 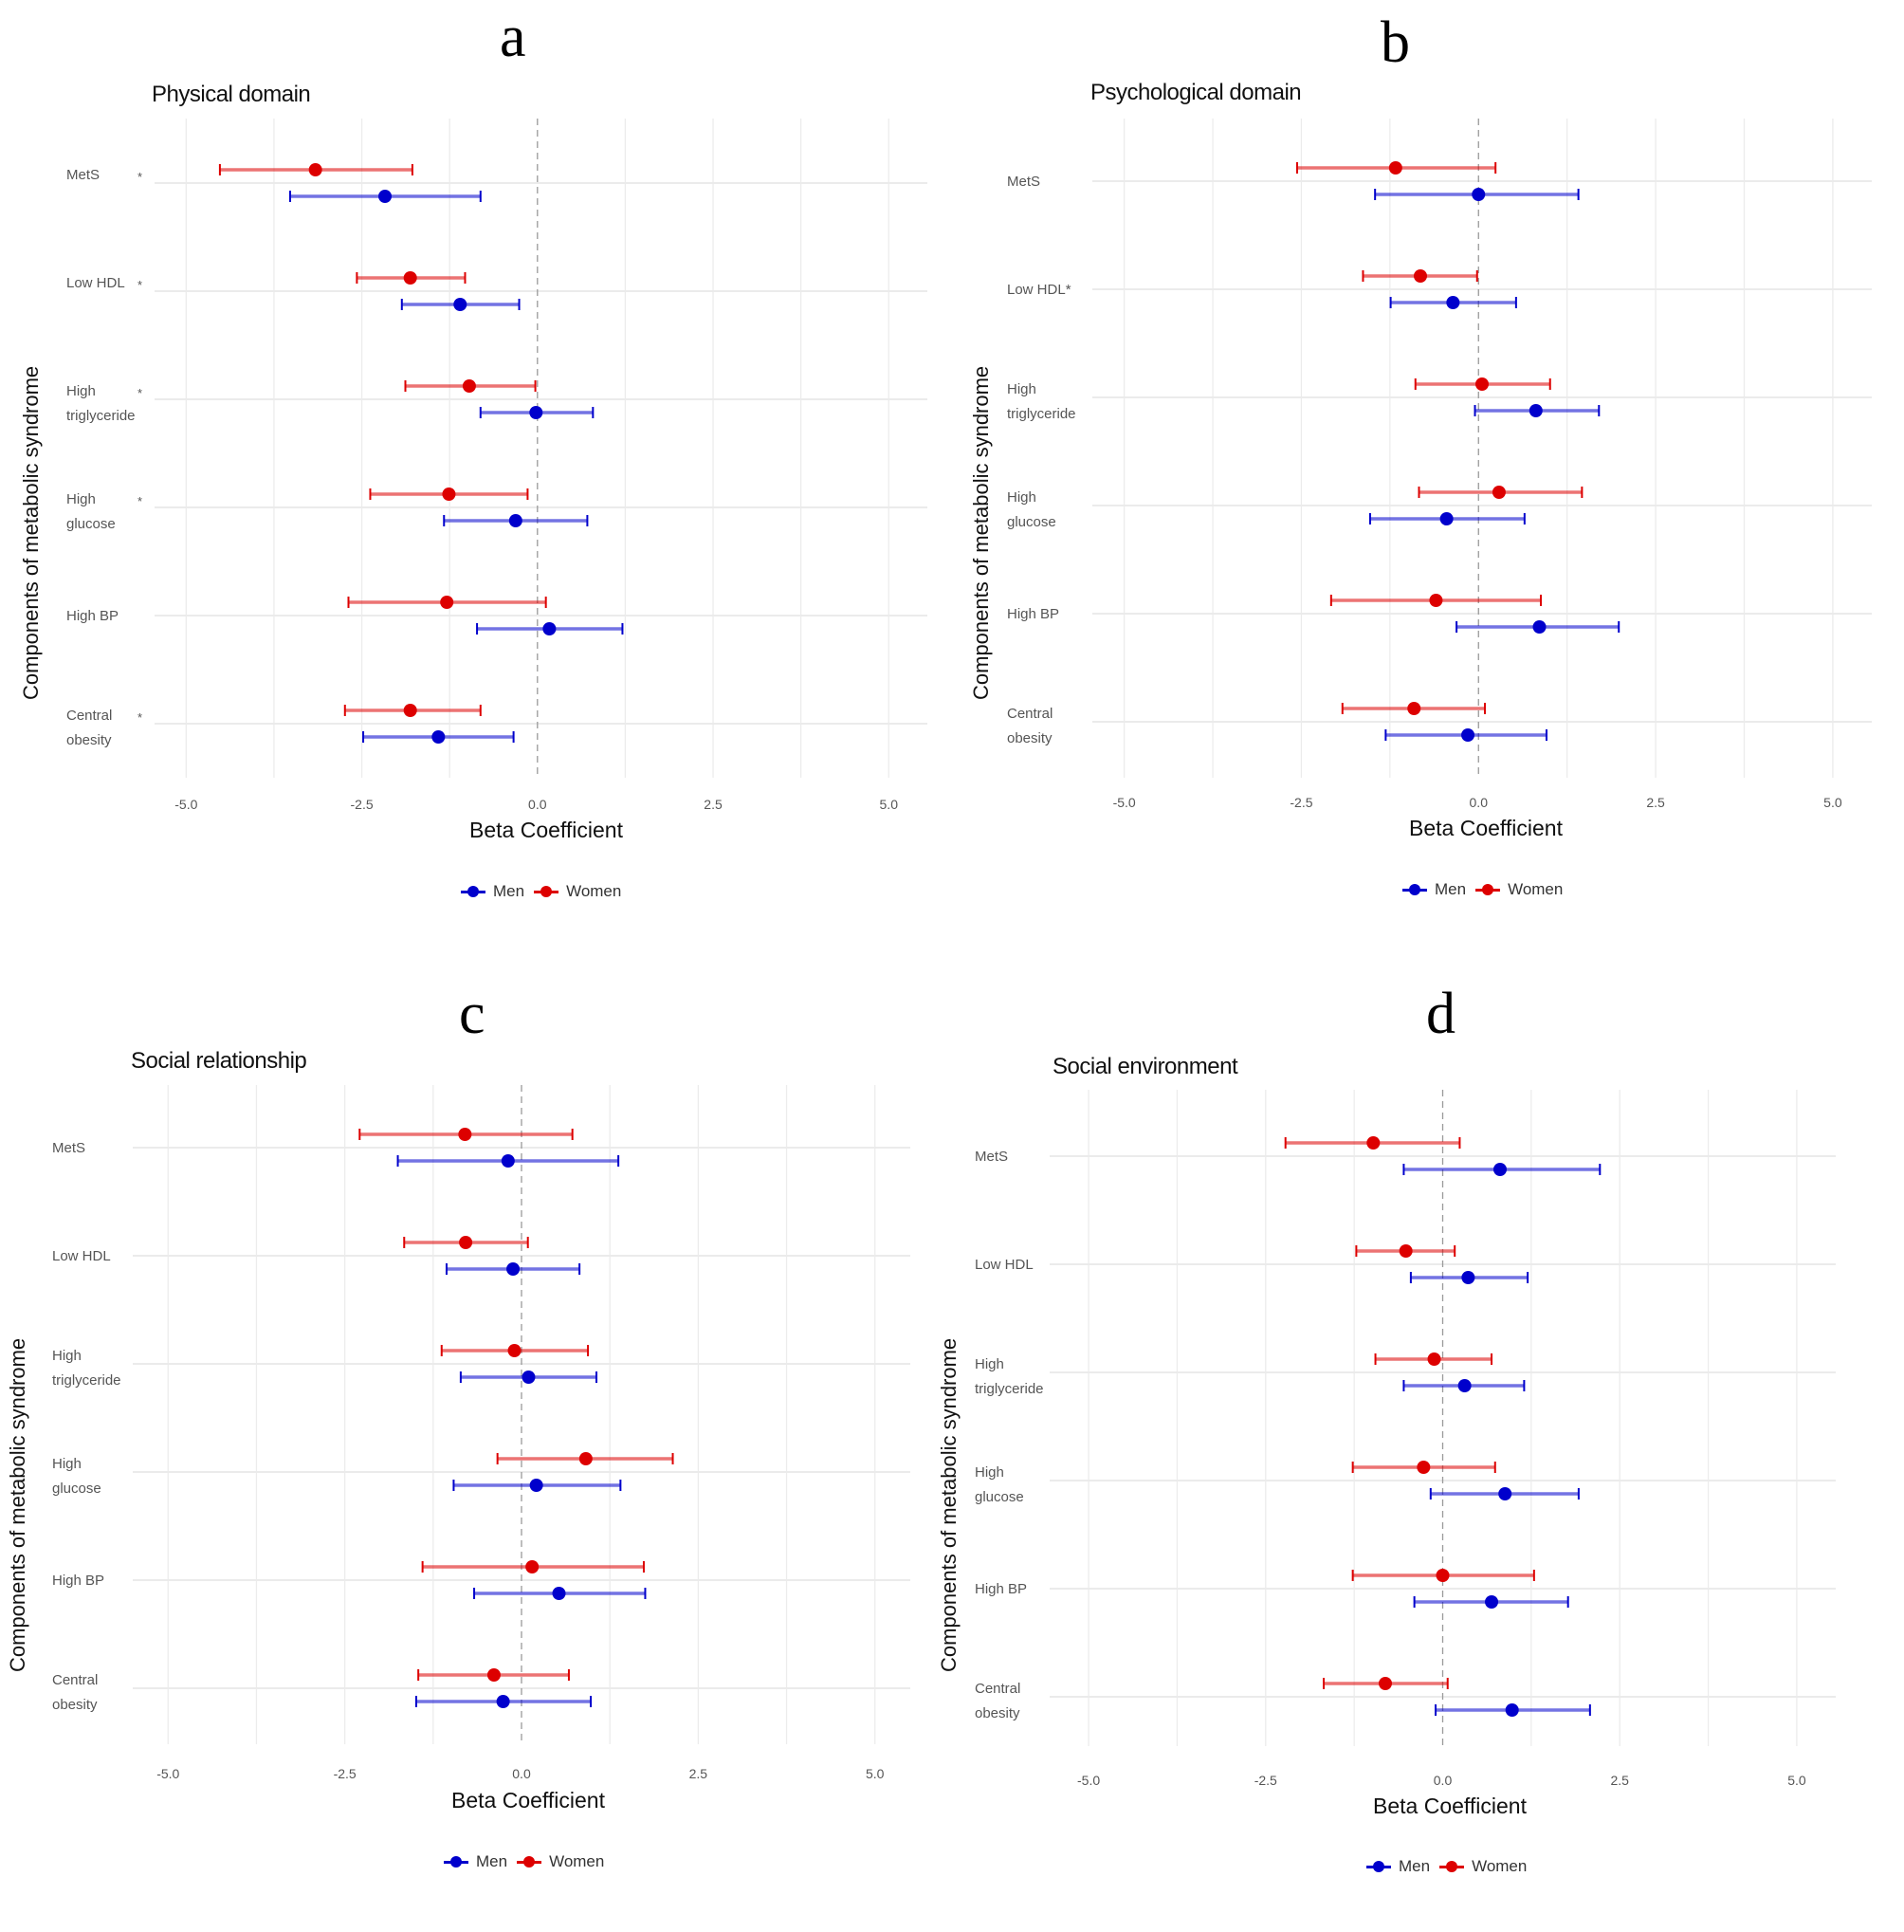 What do you see at coordinates (81, 1256) in the screenshot?
I see `category-label: Low HDL` at bounding box center [81, 1256].